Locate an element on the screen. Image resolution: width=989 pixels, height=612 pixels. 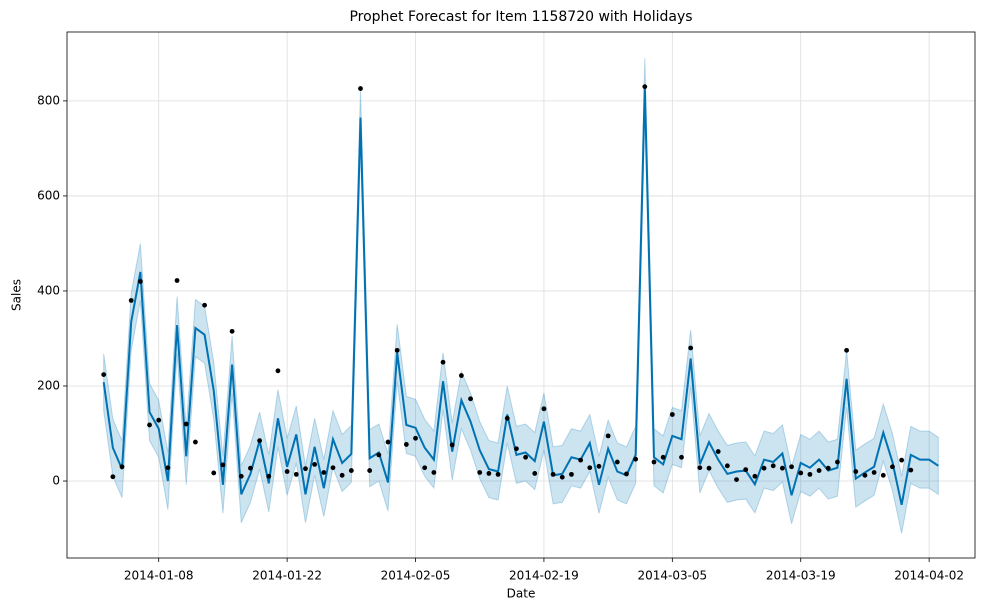
x-tick-label: 2014-01-22 is located at coordinates (287, 576).